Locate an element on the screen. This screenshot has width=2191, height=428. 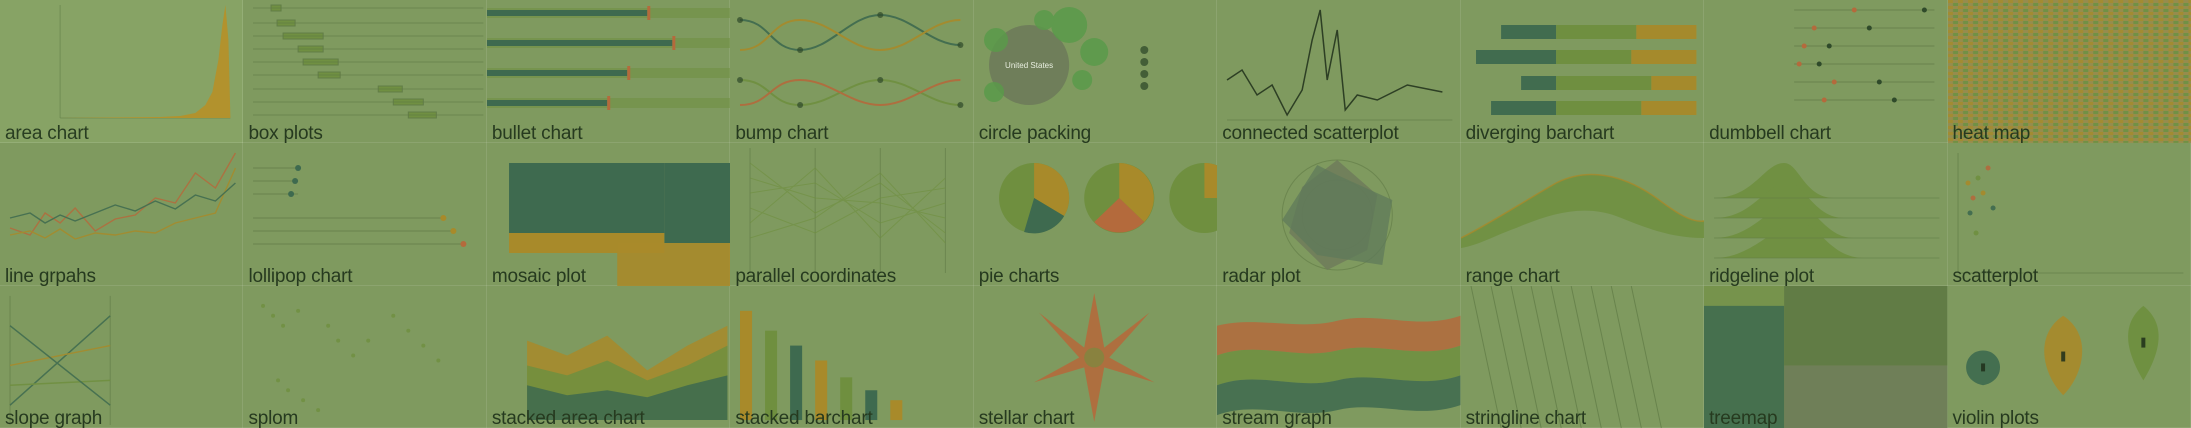
tile-label: stellar chart is located at coordinates (1026, 418).